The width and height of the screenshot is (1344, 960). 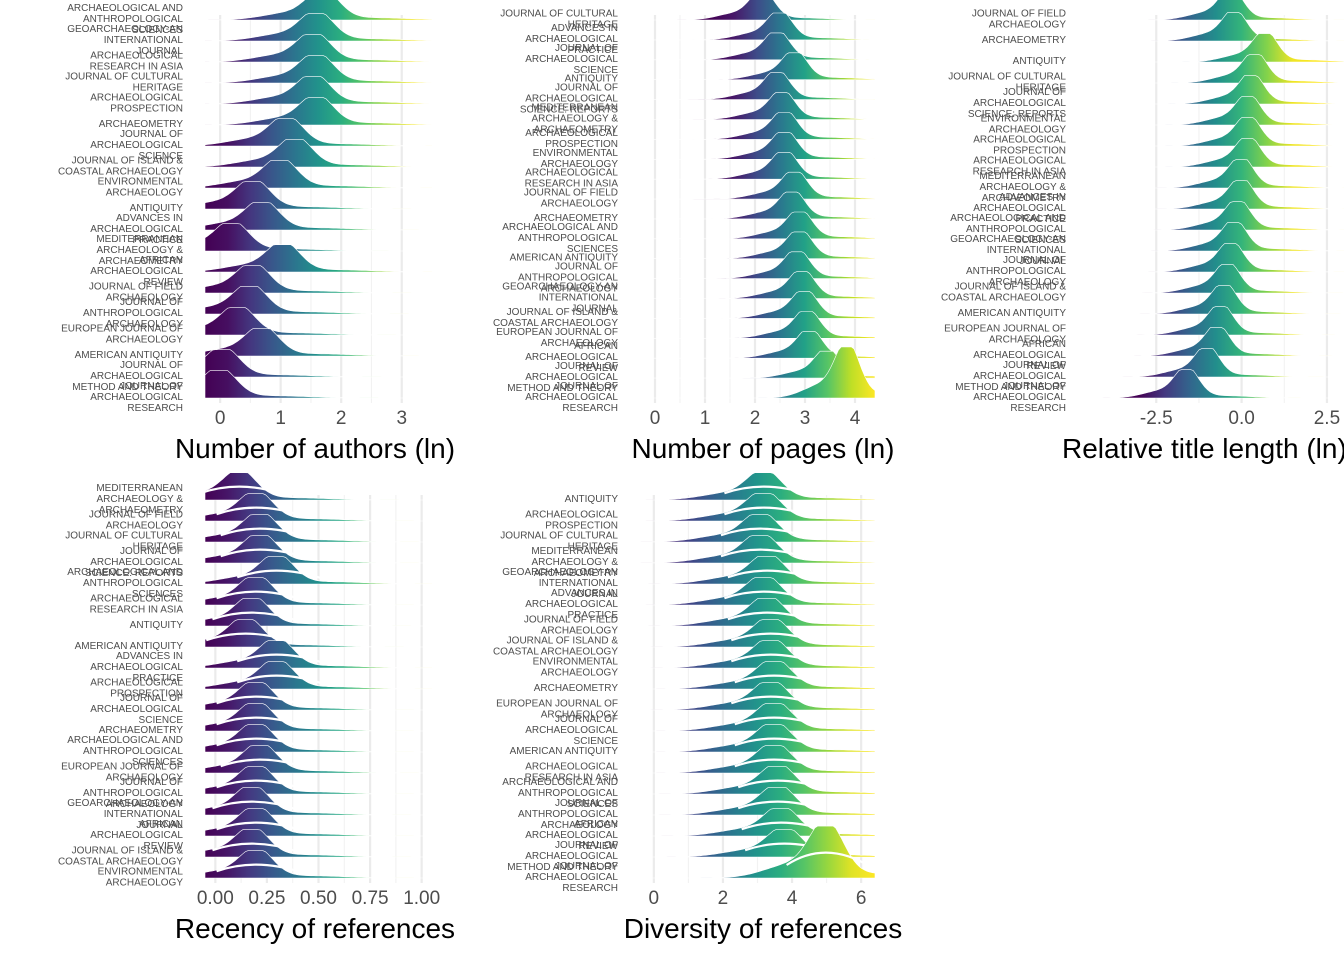 What do you see at coordinates (1241, 418) in the screenshot?
I see `x-tick-label: 0.0` at bounding box center [1241, 418].